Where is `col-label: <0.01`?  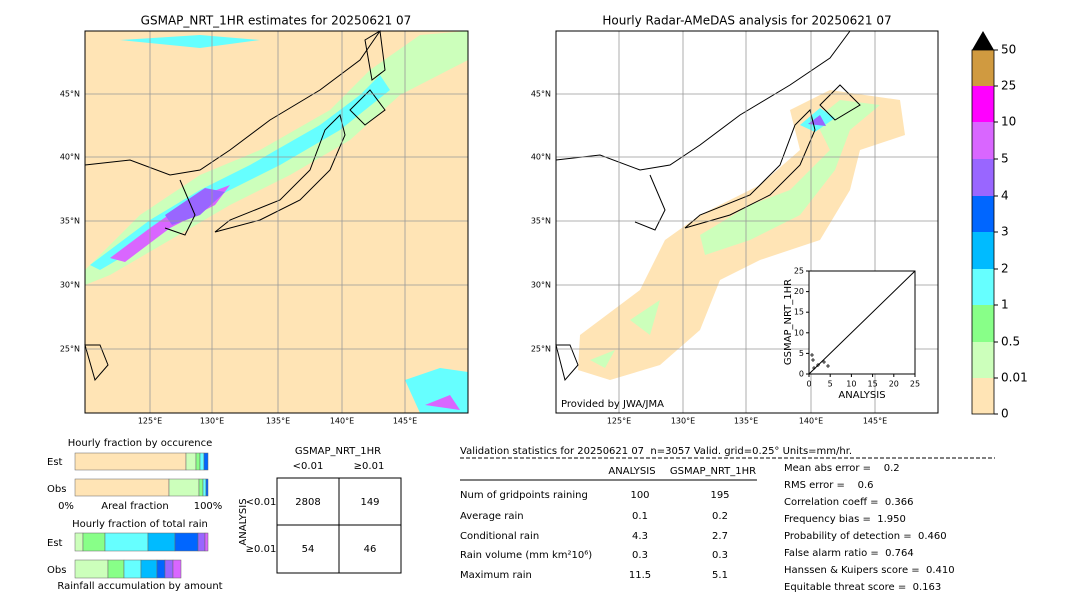
col-label: <0.01 is located at coordinates (308, 466).